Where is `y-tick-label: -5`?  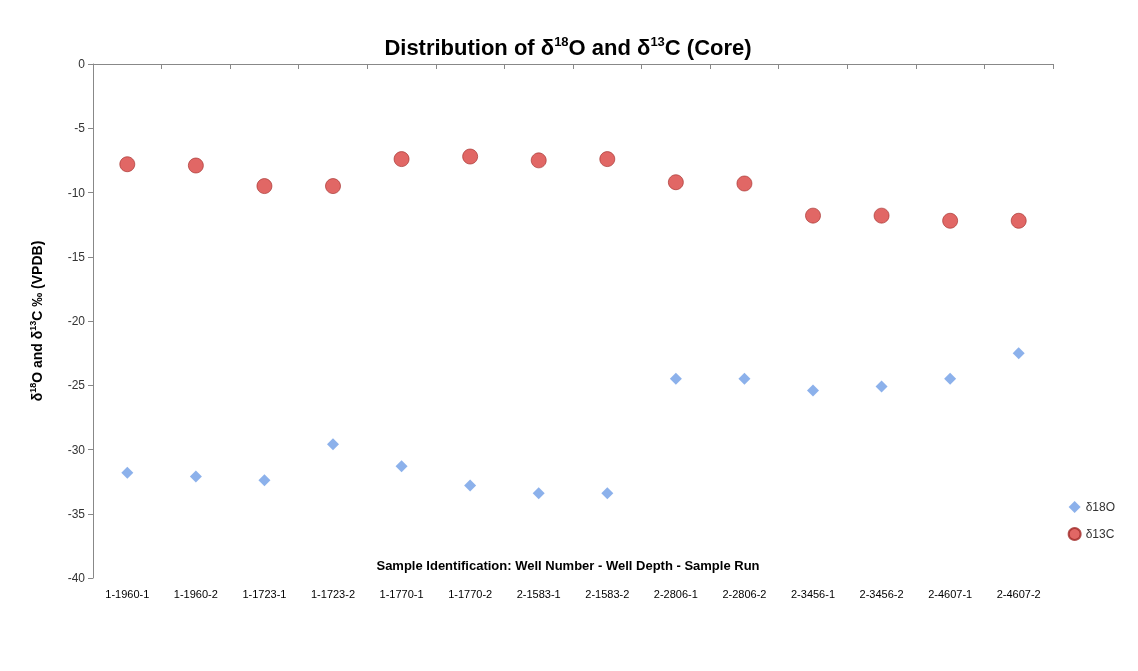 y-tick-label: -5 is located at coordinates (80, 128).